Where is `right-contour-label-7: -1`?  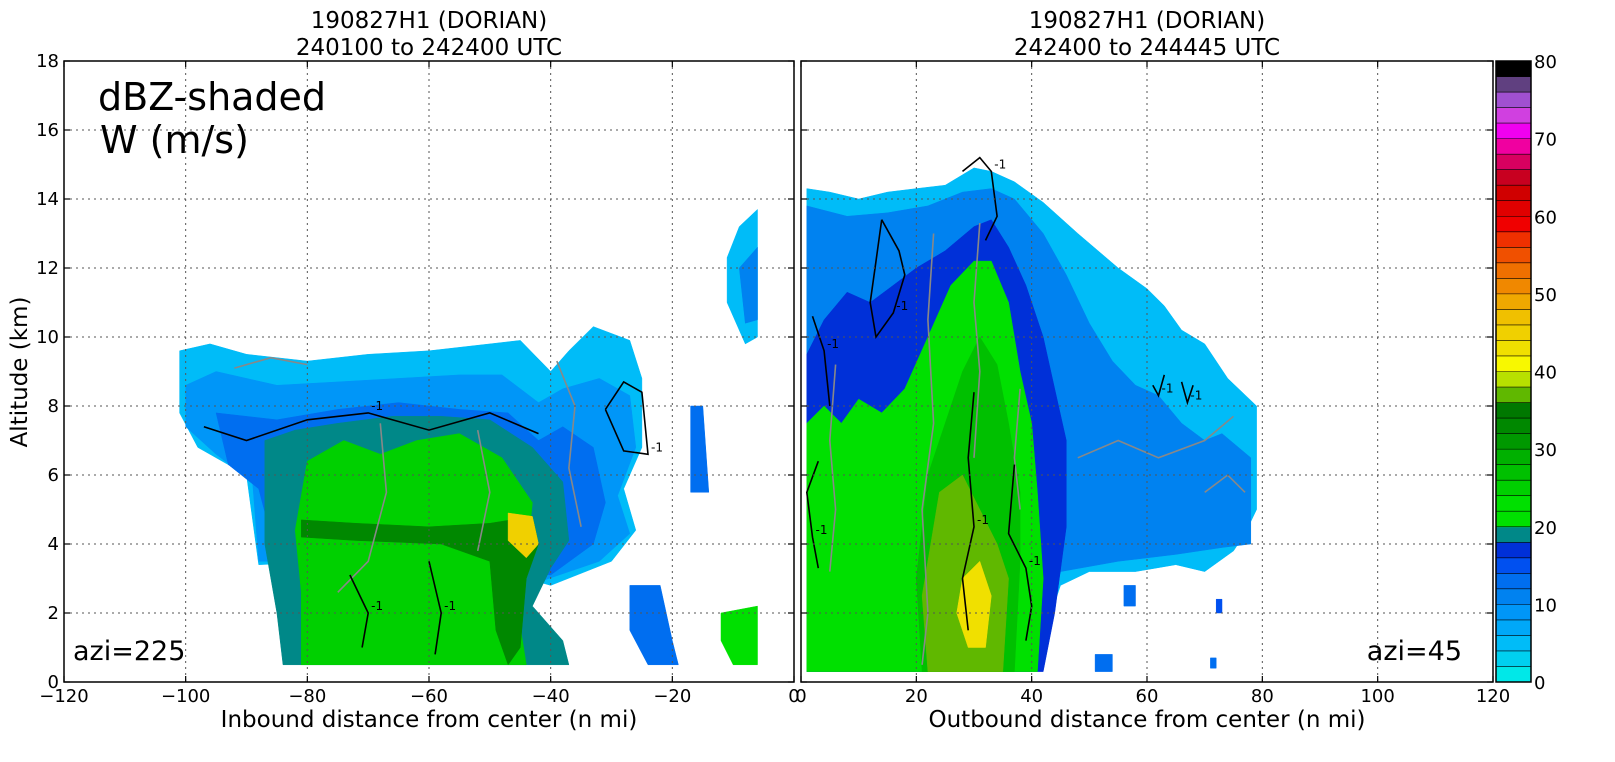 right-contour-label-7: -1 is located at coordinates (833, 344).